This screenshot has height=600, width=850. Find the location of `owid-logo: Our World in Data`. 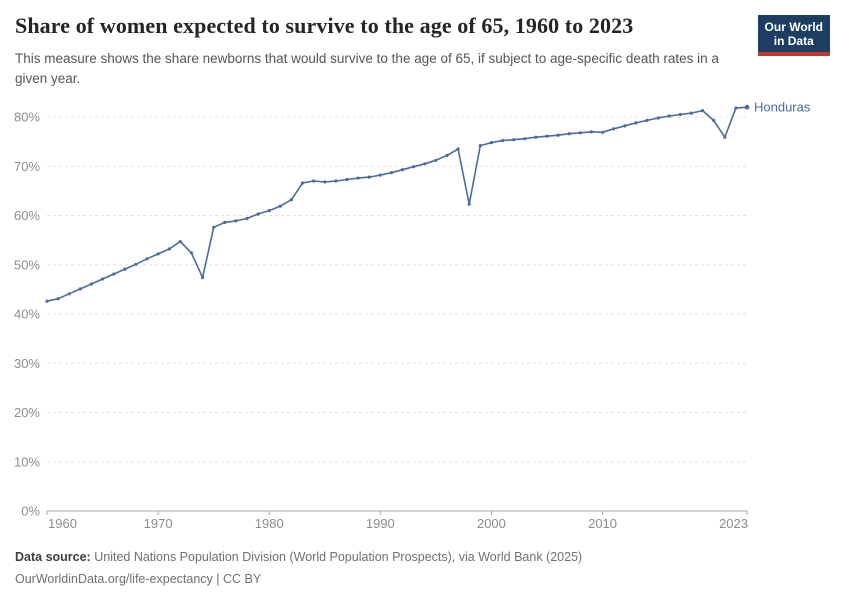

owid-logo: Our World in Data is located at coordinates (793, 35).